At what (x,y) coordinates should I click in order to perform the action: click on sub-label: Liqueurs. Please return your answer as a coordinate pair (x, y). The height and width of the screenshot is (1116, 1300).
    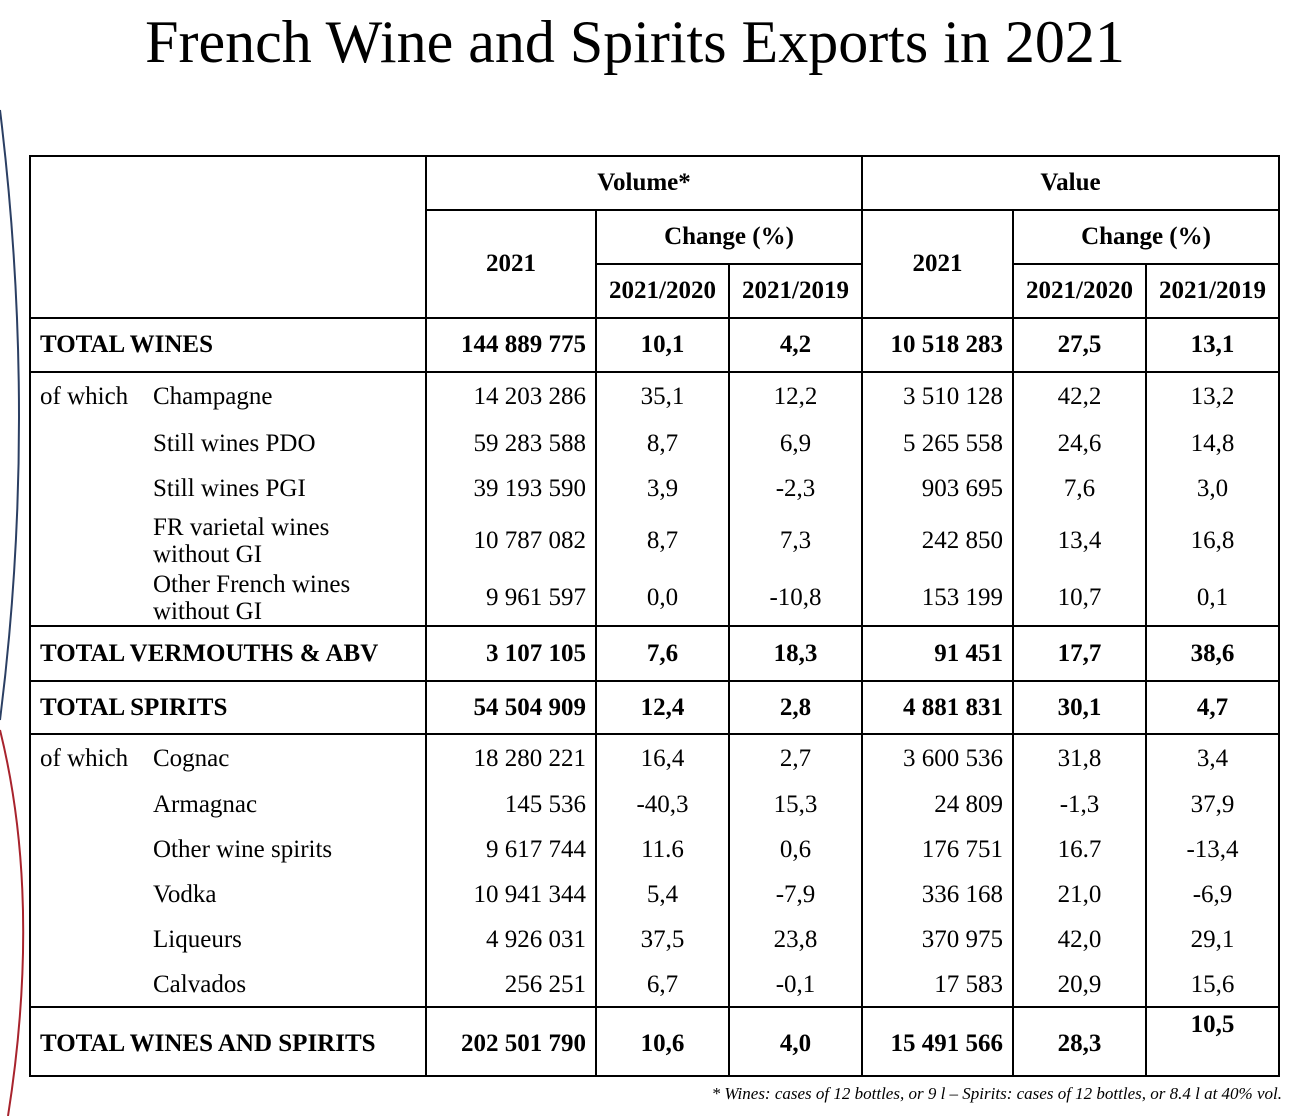
    Looking at the image, I should click on (197, 939).